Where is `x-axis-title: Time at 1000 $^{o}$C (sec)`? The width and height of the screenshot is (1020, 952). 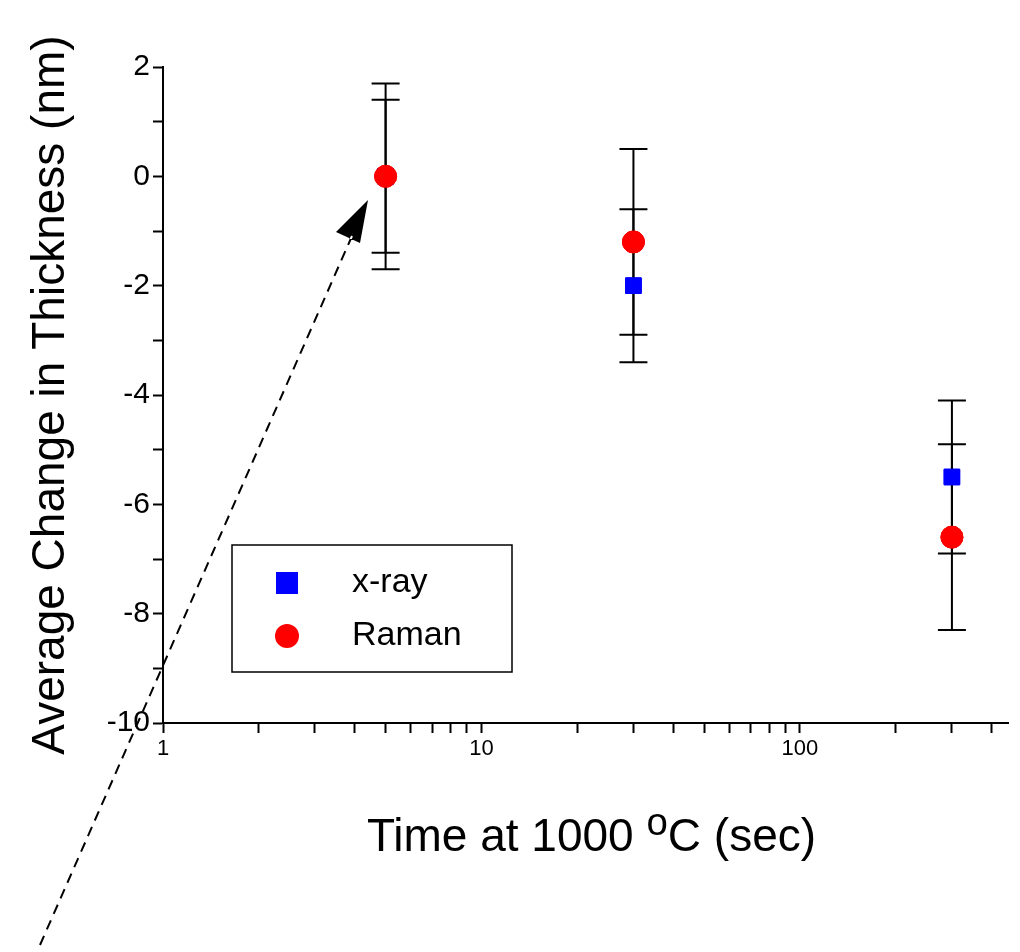 x-axis-title: Time at 1000 $^{o}$C (sec) is located at coordinates (591, 831).